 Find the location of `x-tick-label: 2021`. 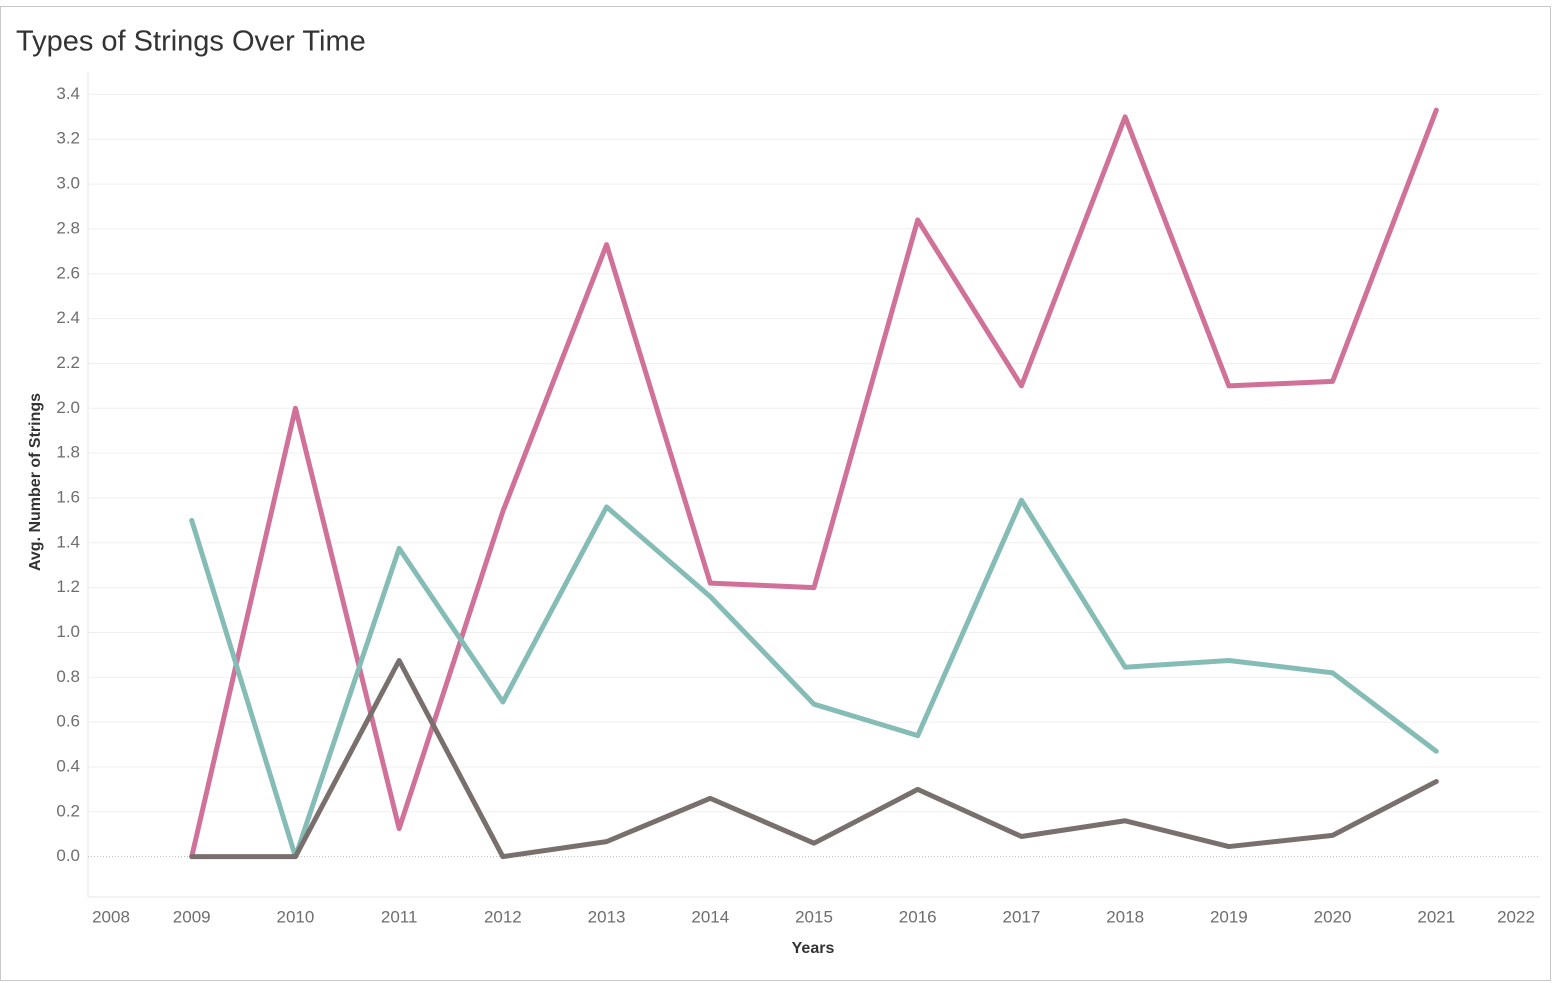

x-tick-label: 2021 is located at coordinates (1436, 916).